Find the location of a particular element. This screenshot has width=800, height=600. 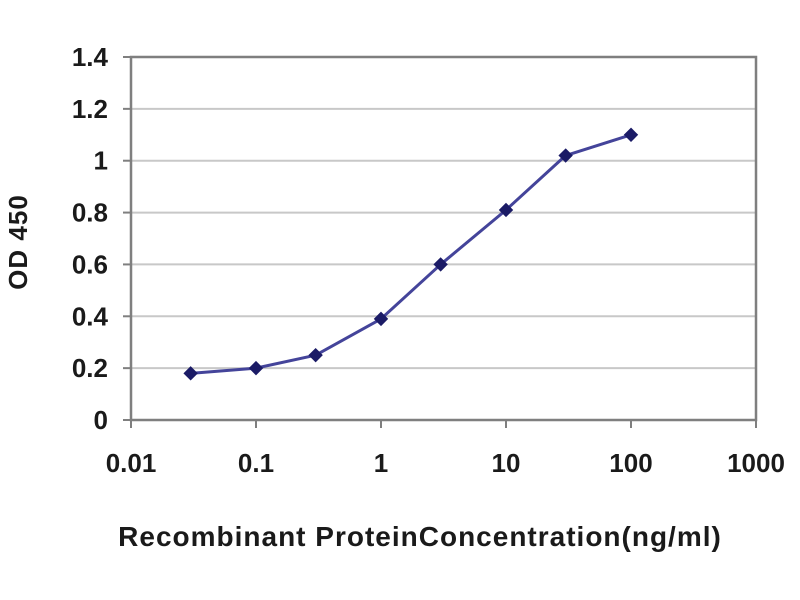

y-tick-label: 0.2 is located at coordinates (90, 368).